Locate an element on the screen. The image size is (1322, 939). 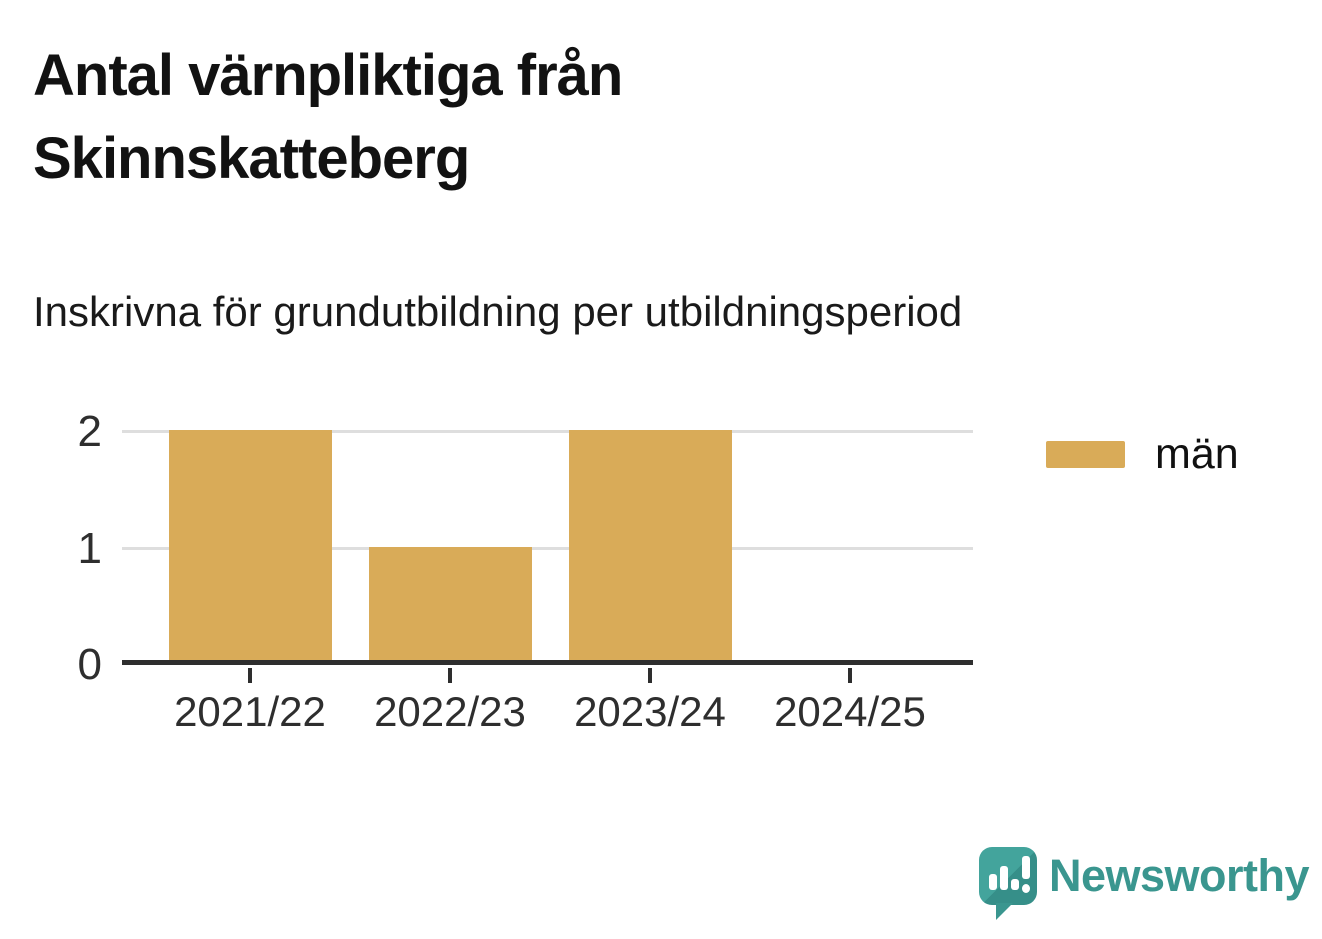
legend: män is located at coordinates (1142, 454).